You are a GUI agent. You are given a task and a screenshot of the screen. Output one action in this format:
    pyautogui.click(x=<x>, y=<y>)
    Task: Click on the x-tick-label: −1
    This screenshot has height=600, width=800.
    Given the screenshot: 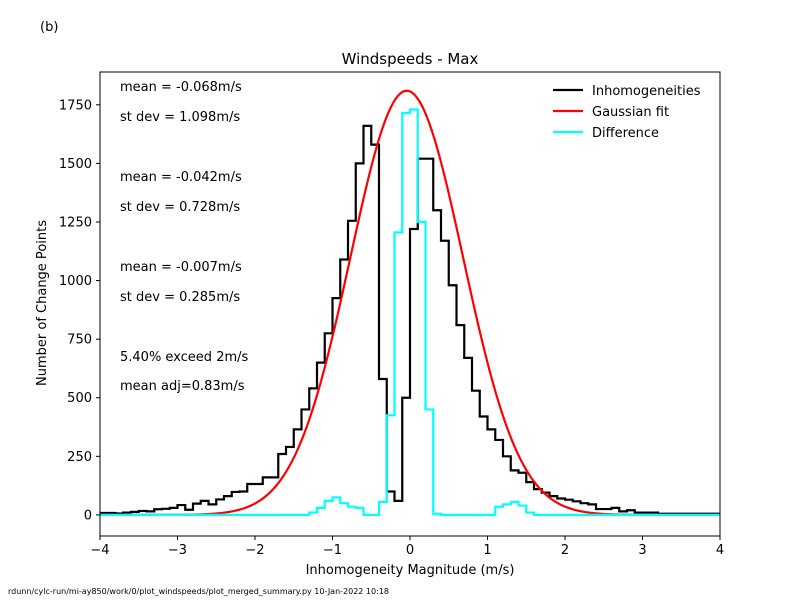 What is the action you would take?
    pyautogui.click(x=332, y=550)
    